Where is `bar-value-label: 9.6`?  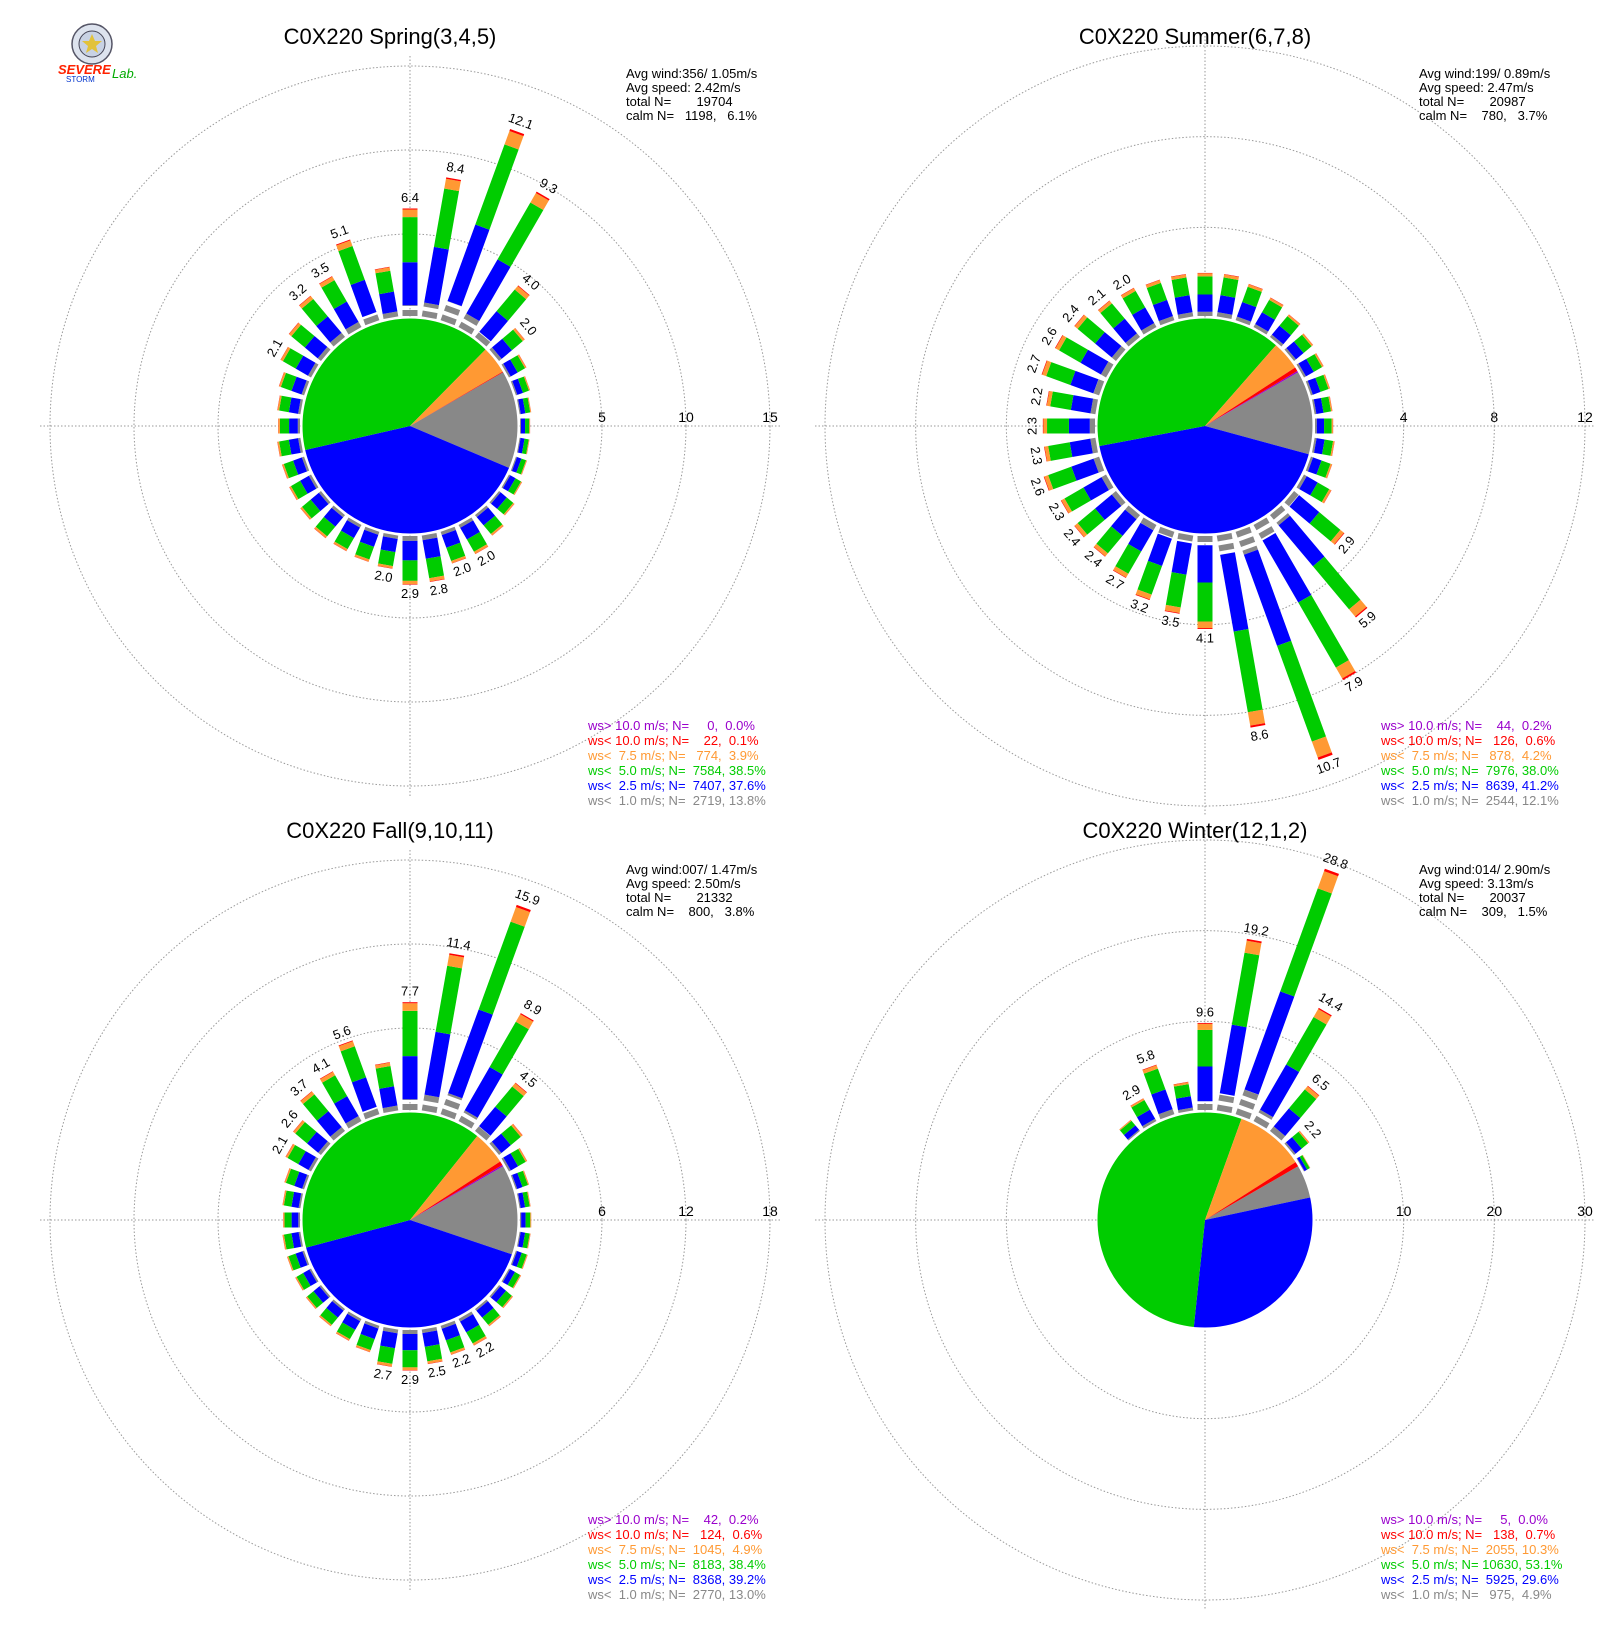 bar-value-label: 9.6 is located at coordinates (1205, 1011).